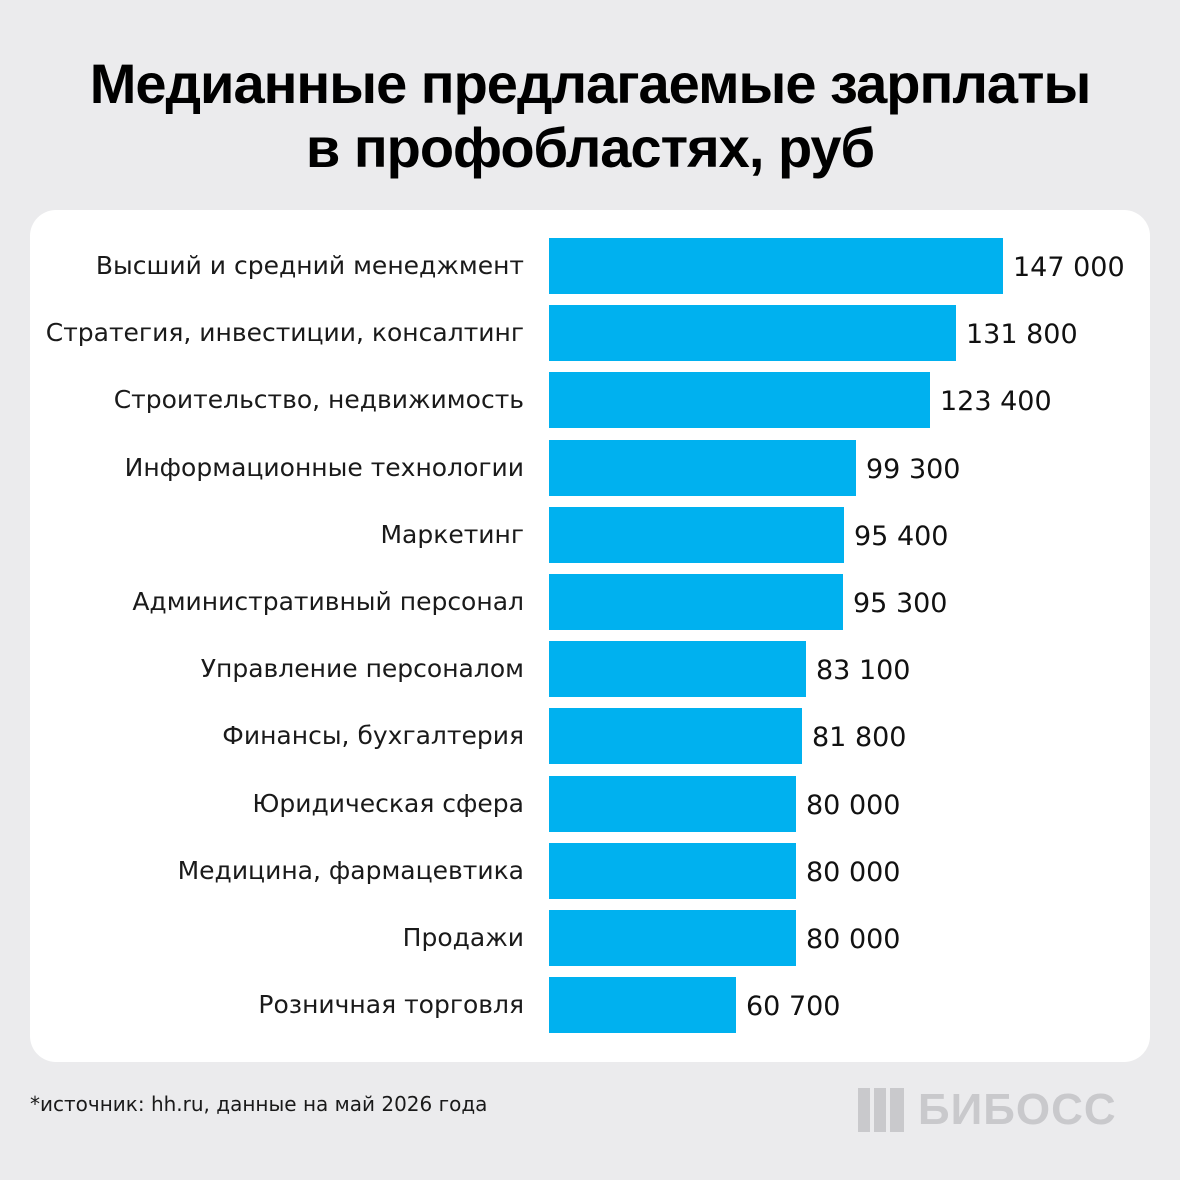 Image resolution: width=1180 pixels, height=1180 pixels. I want to click on category-label: Строительство, недвижимость, so click(318, 400).